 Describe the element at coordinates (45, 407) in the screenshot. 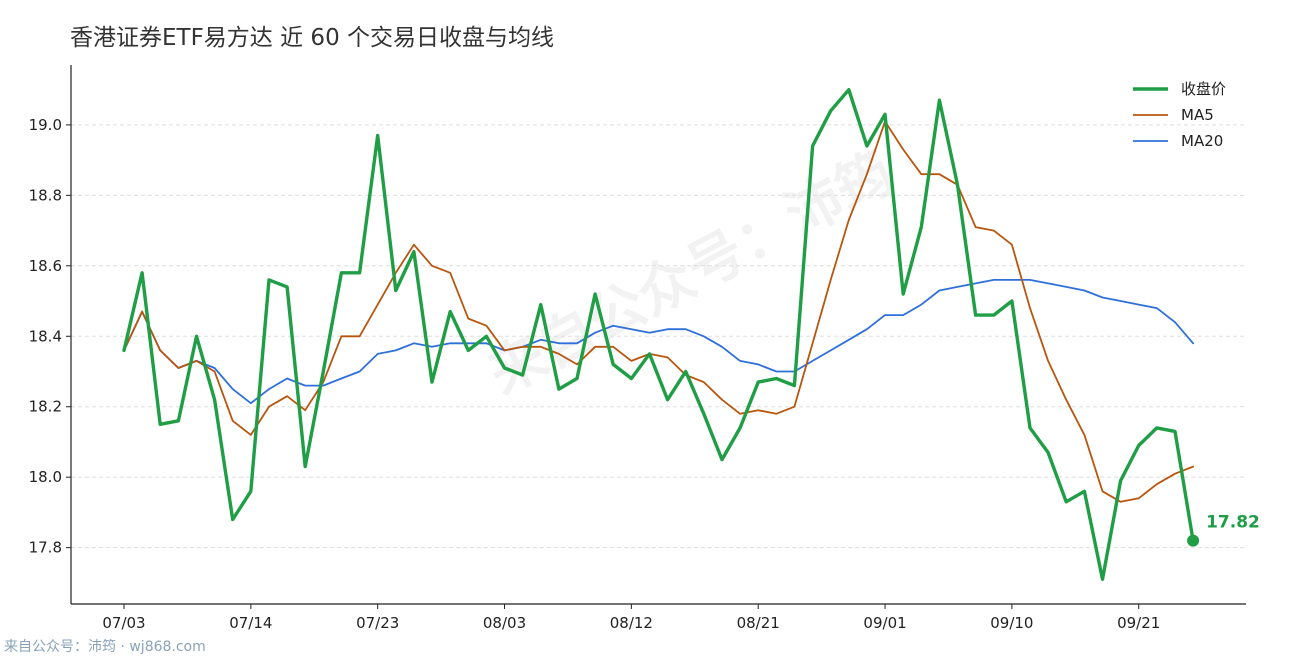

I see `y-tick-label: 18.2` at that location.